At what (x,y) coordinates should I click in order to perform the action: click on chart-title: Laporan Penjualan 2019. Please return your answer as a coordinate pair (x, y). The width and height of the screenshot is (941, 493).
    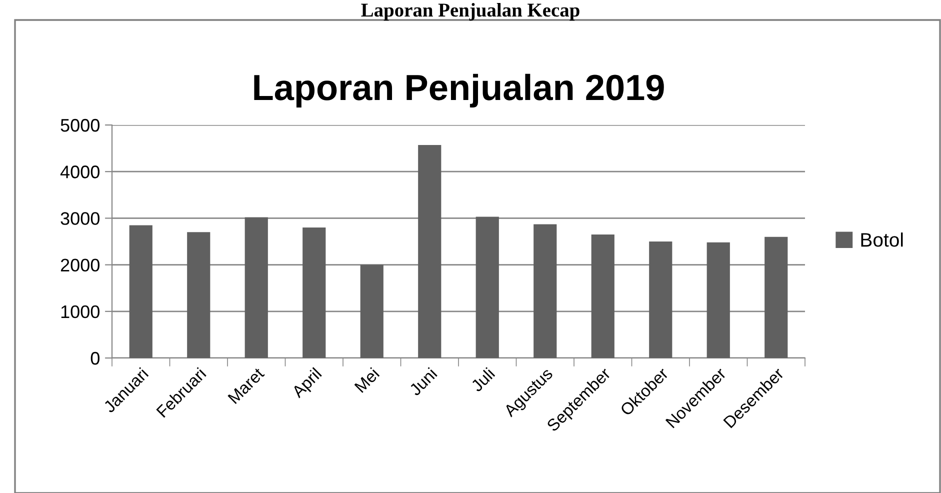
    Looking at the image, I should click on (459, 91).